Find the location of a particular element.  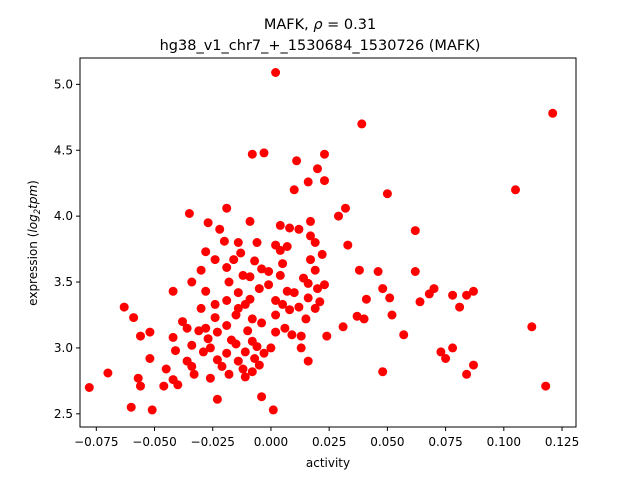

y-tick-label: 5.0 is located at coordinates (63, 84).